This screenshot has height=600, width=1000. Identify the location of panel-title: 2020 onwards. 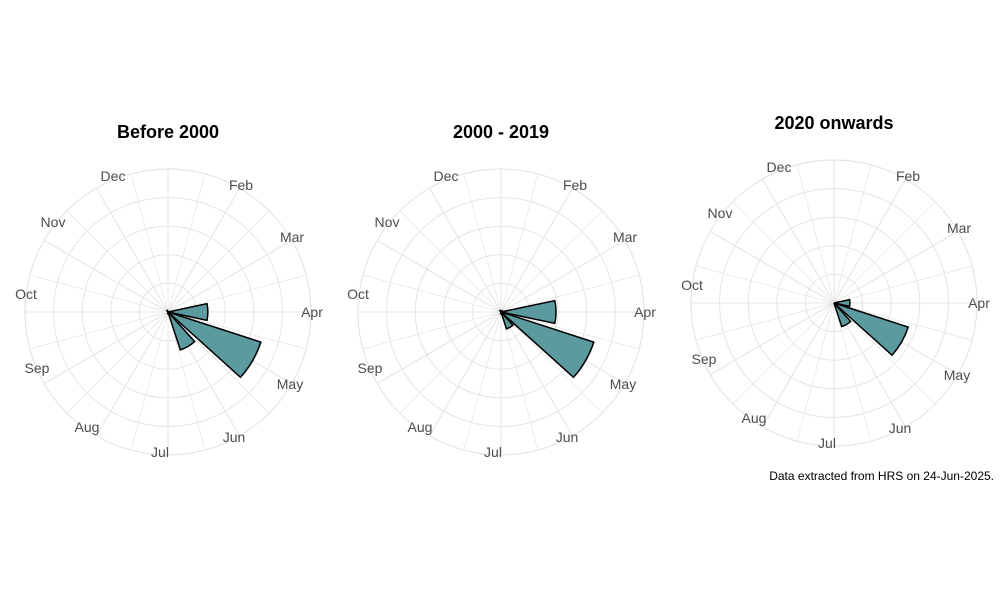
(833, 123).